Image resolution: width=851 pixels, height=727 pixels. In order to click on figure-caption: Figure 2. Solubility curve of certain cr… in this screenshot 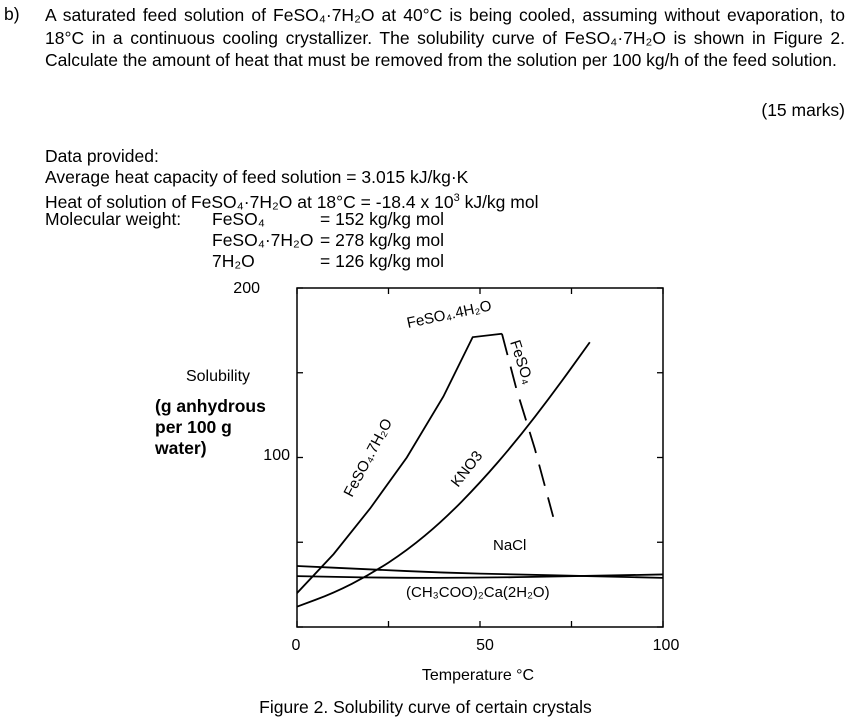, I will do `click(425, 707)`.